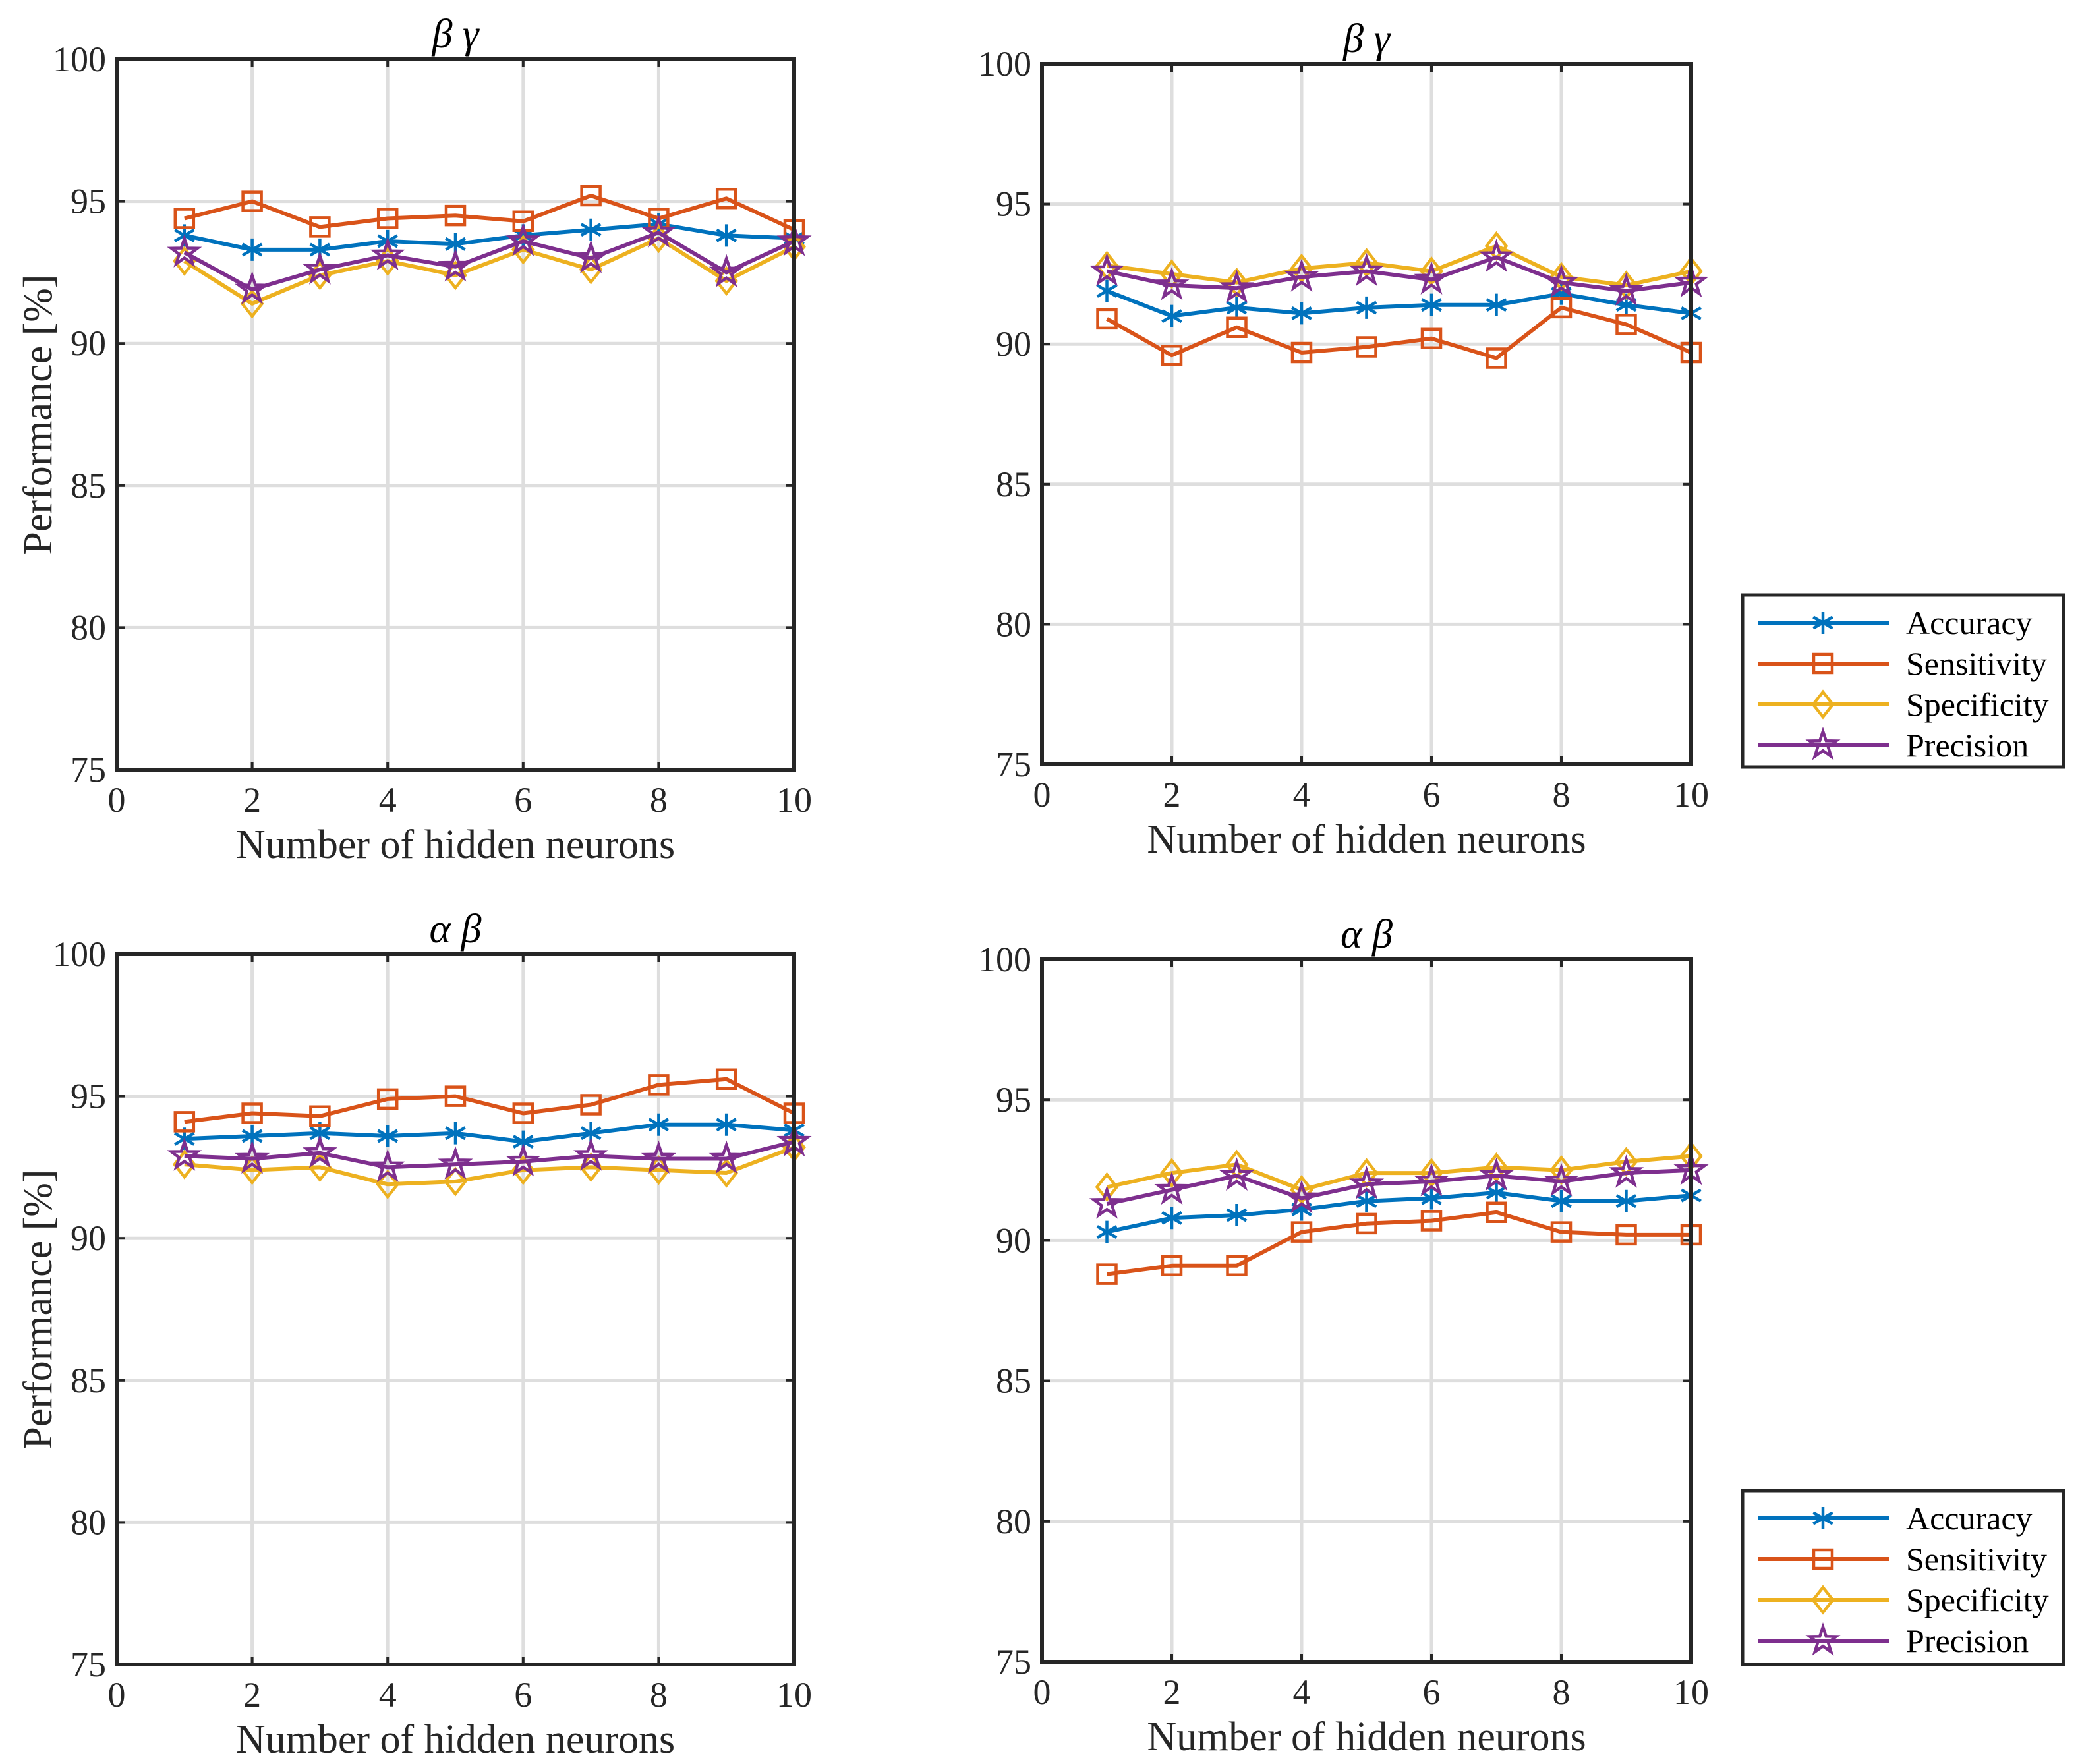 Image resolution: width=2078 pixels, height=1764 pixels. Describe the element at coordinates (794, 1695) in the screenshot. I see `x-tick-label: 10` at that location.